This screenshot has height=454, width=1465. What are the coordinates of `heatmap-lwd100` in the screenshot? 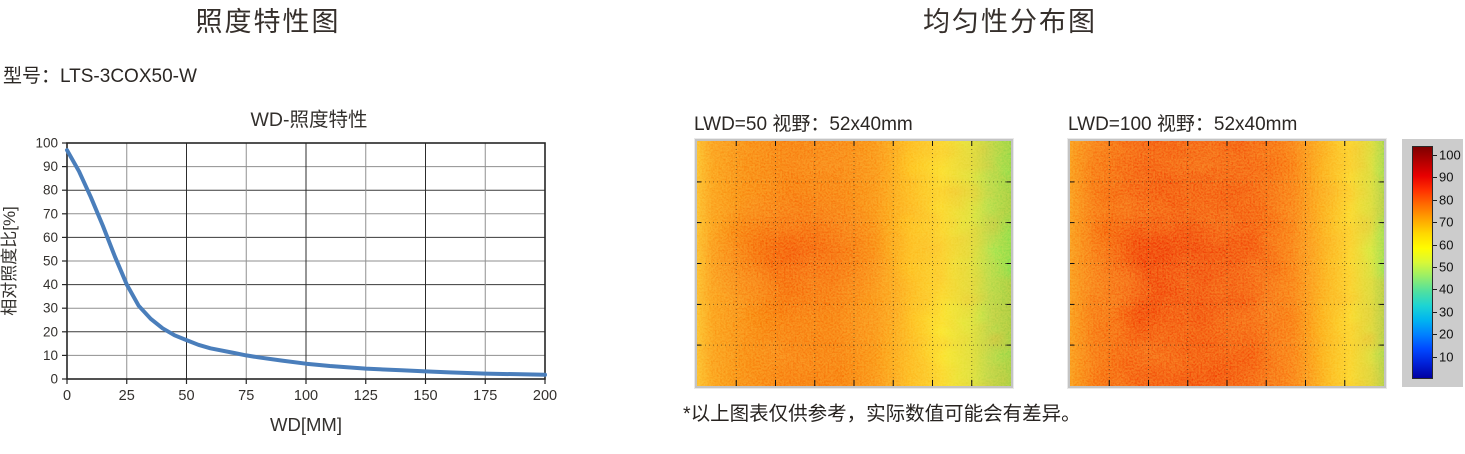 It's located at (1227, 263).